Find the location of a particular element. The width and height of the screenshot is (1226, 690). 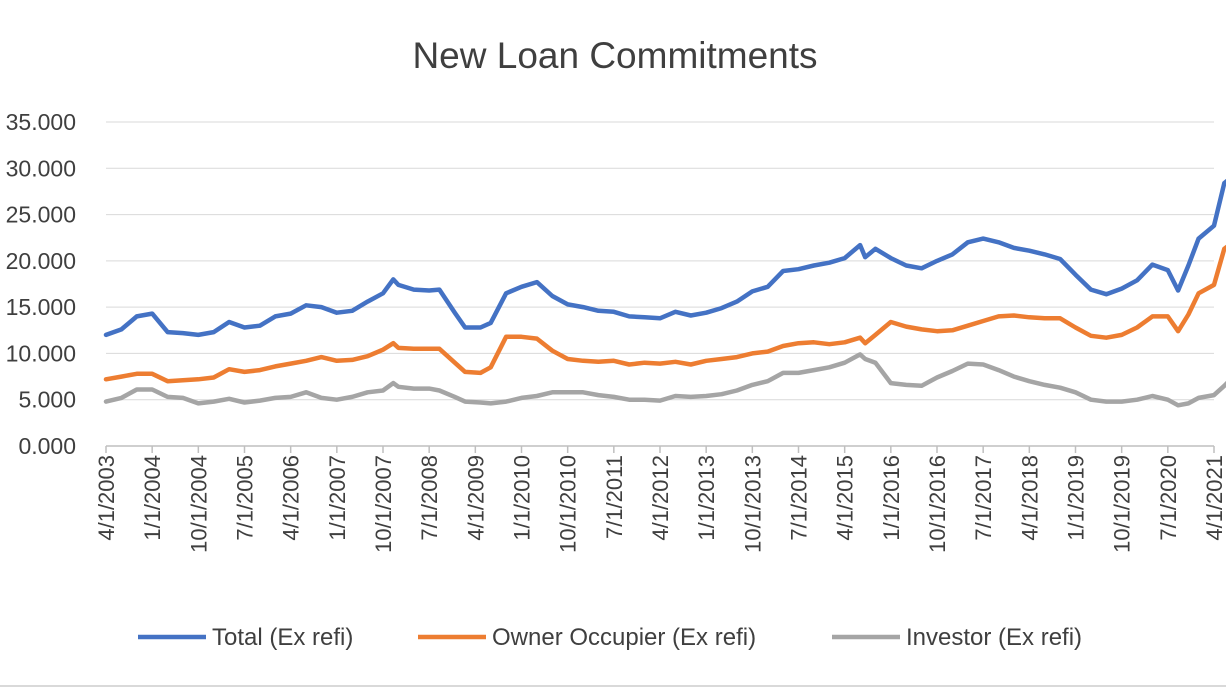

x-tick-label: 1/1/2013 is located at coordinates (706, 498).